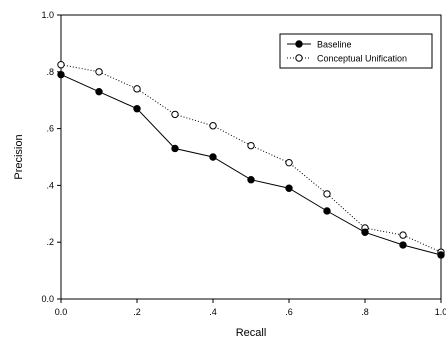 The image size is (446, 345). Describe the element at coordinates (50, 72) in the screenshot. I see `y-tick-label: .8` at that location.